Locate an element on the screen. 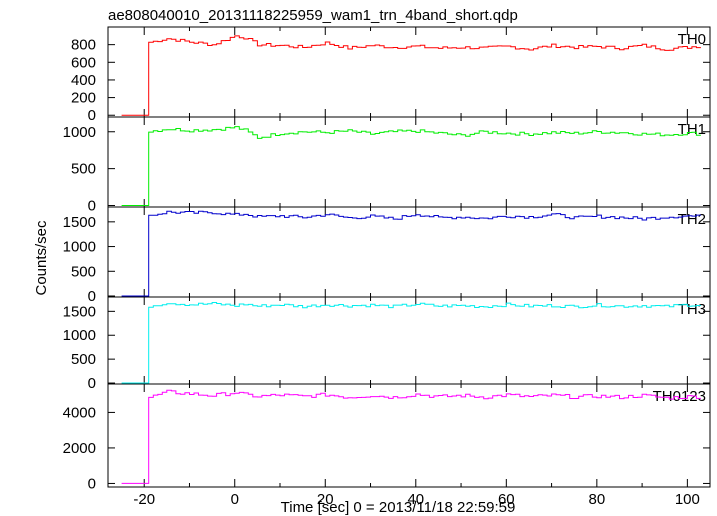 The image size is (717, 516). x-tick-label: 100 is located at coordinates (687, 499).